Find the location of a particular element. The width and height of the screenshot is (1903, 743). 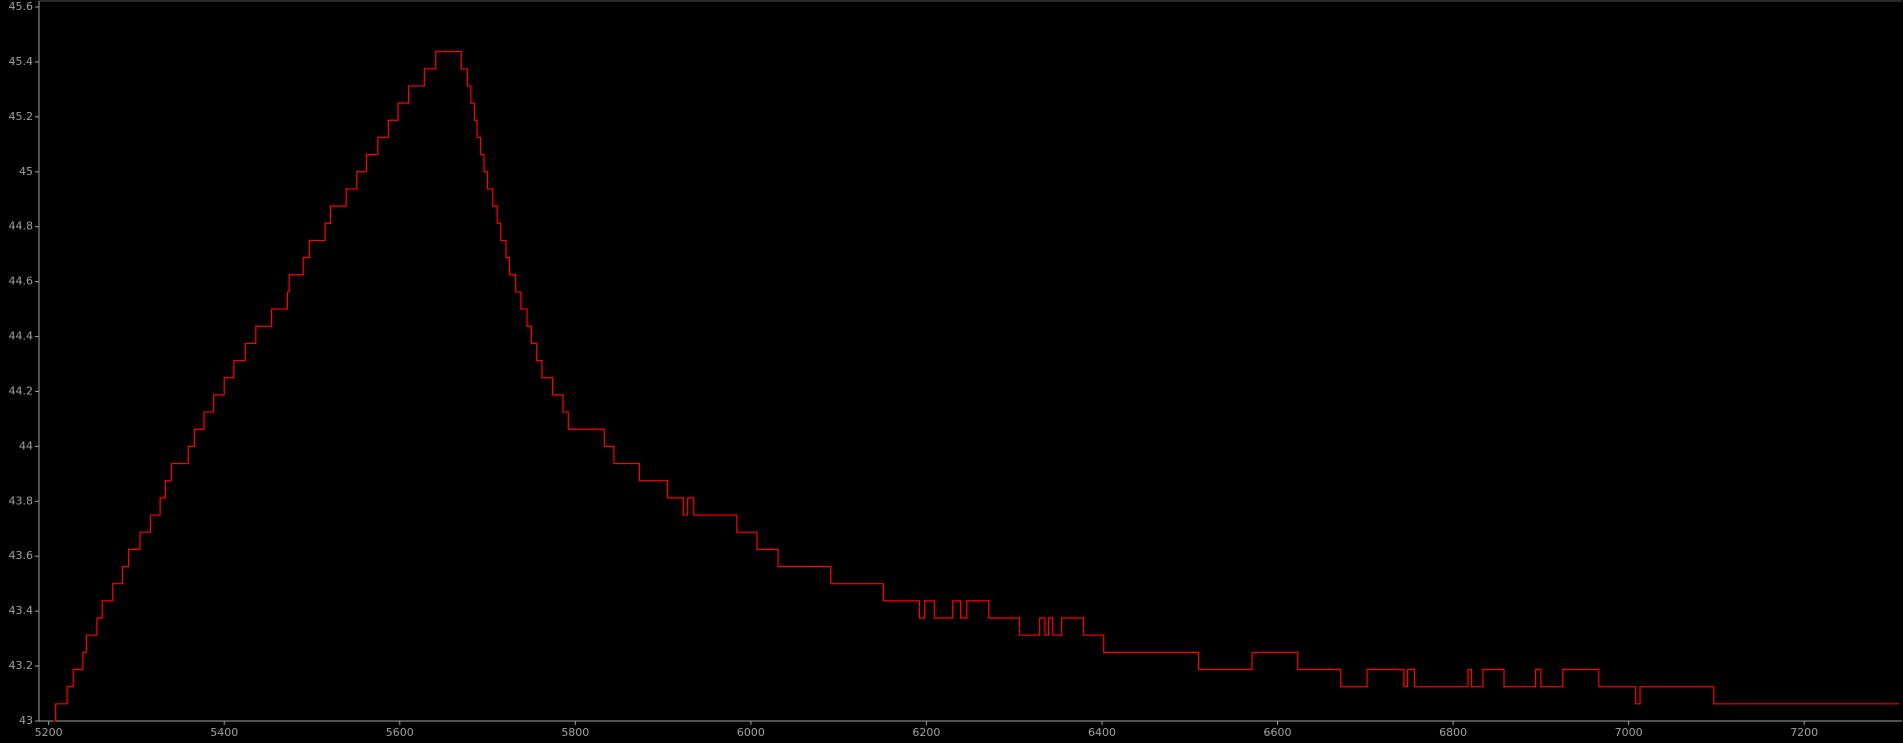

x-tick-label: 5600 is located at coordinates (400, 732).